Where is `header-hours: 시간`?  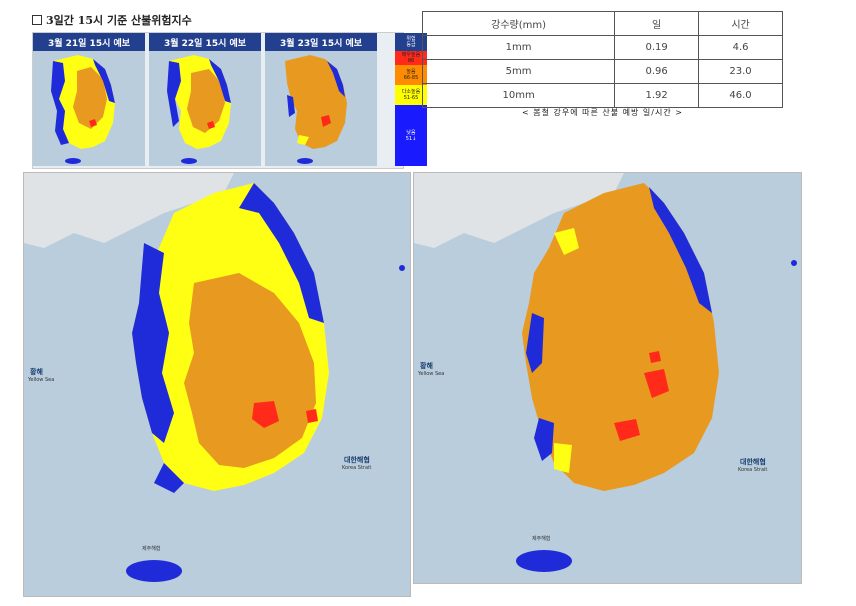 header-hours: 시간 is located at coordinates (740, 23).